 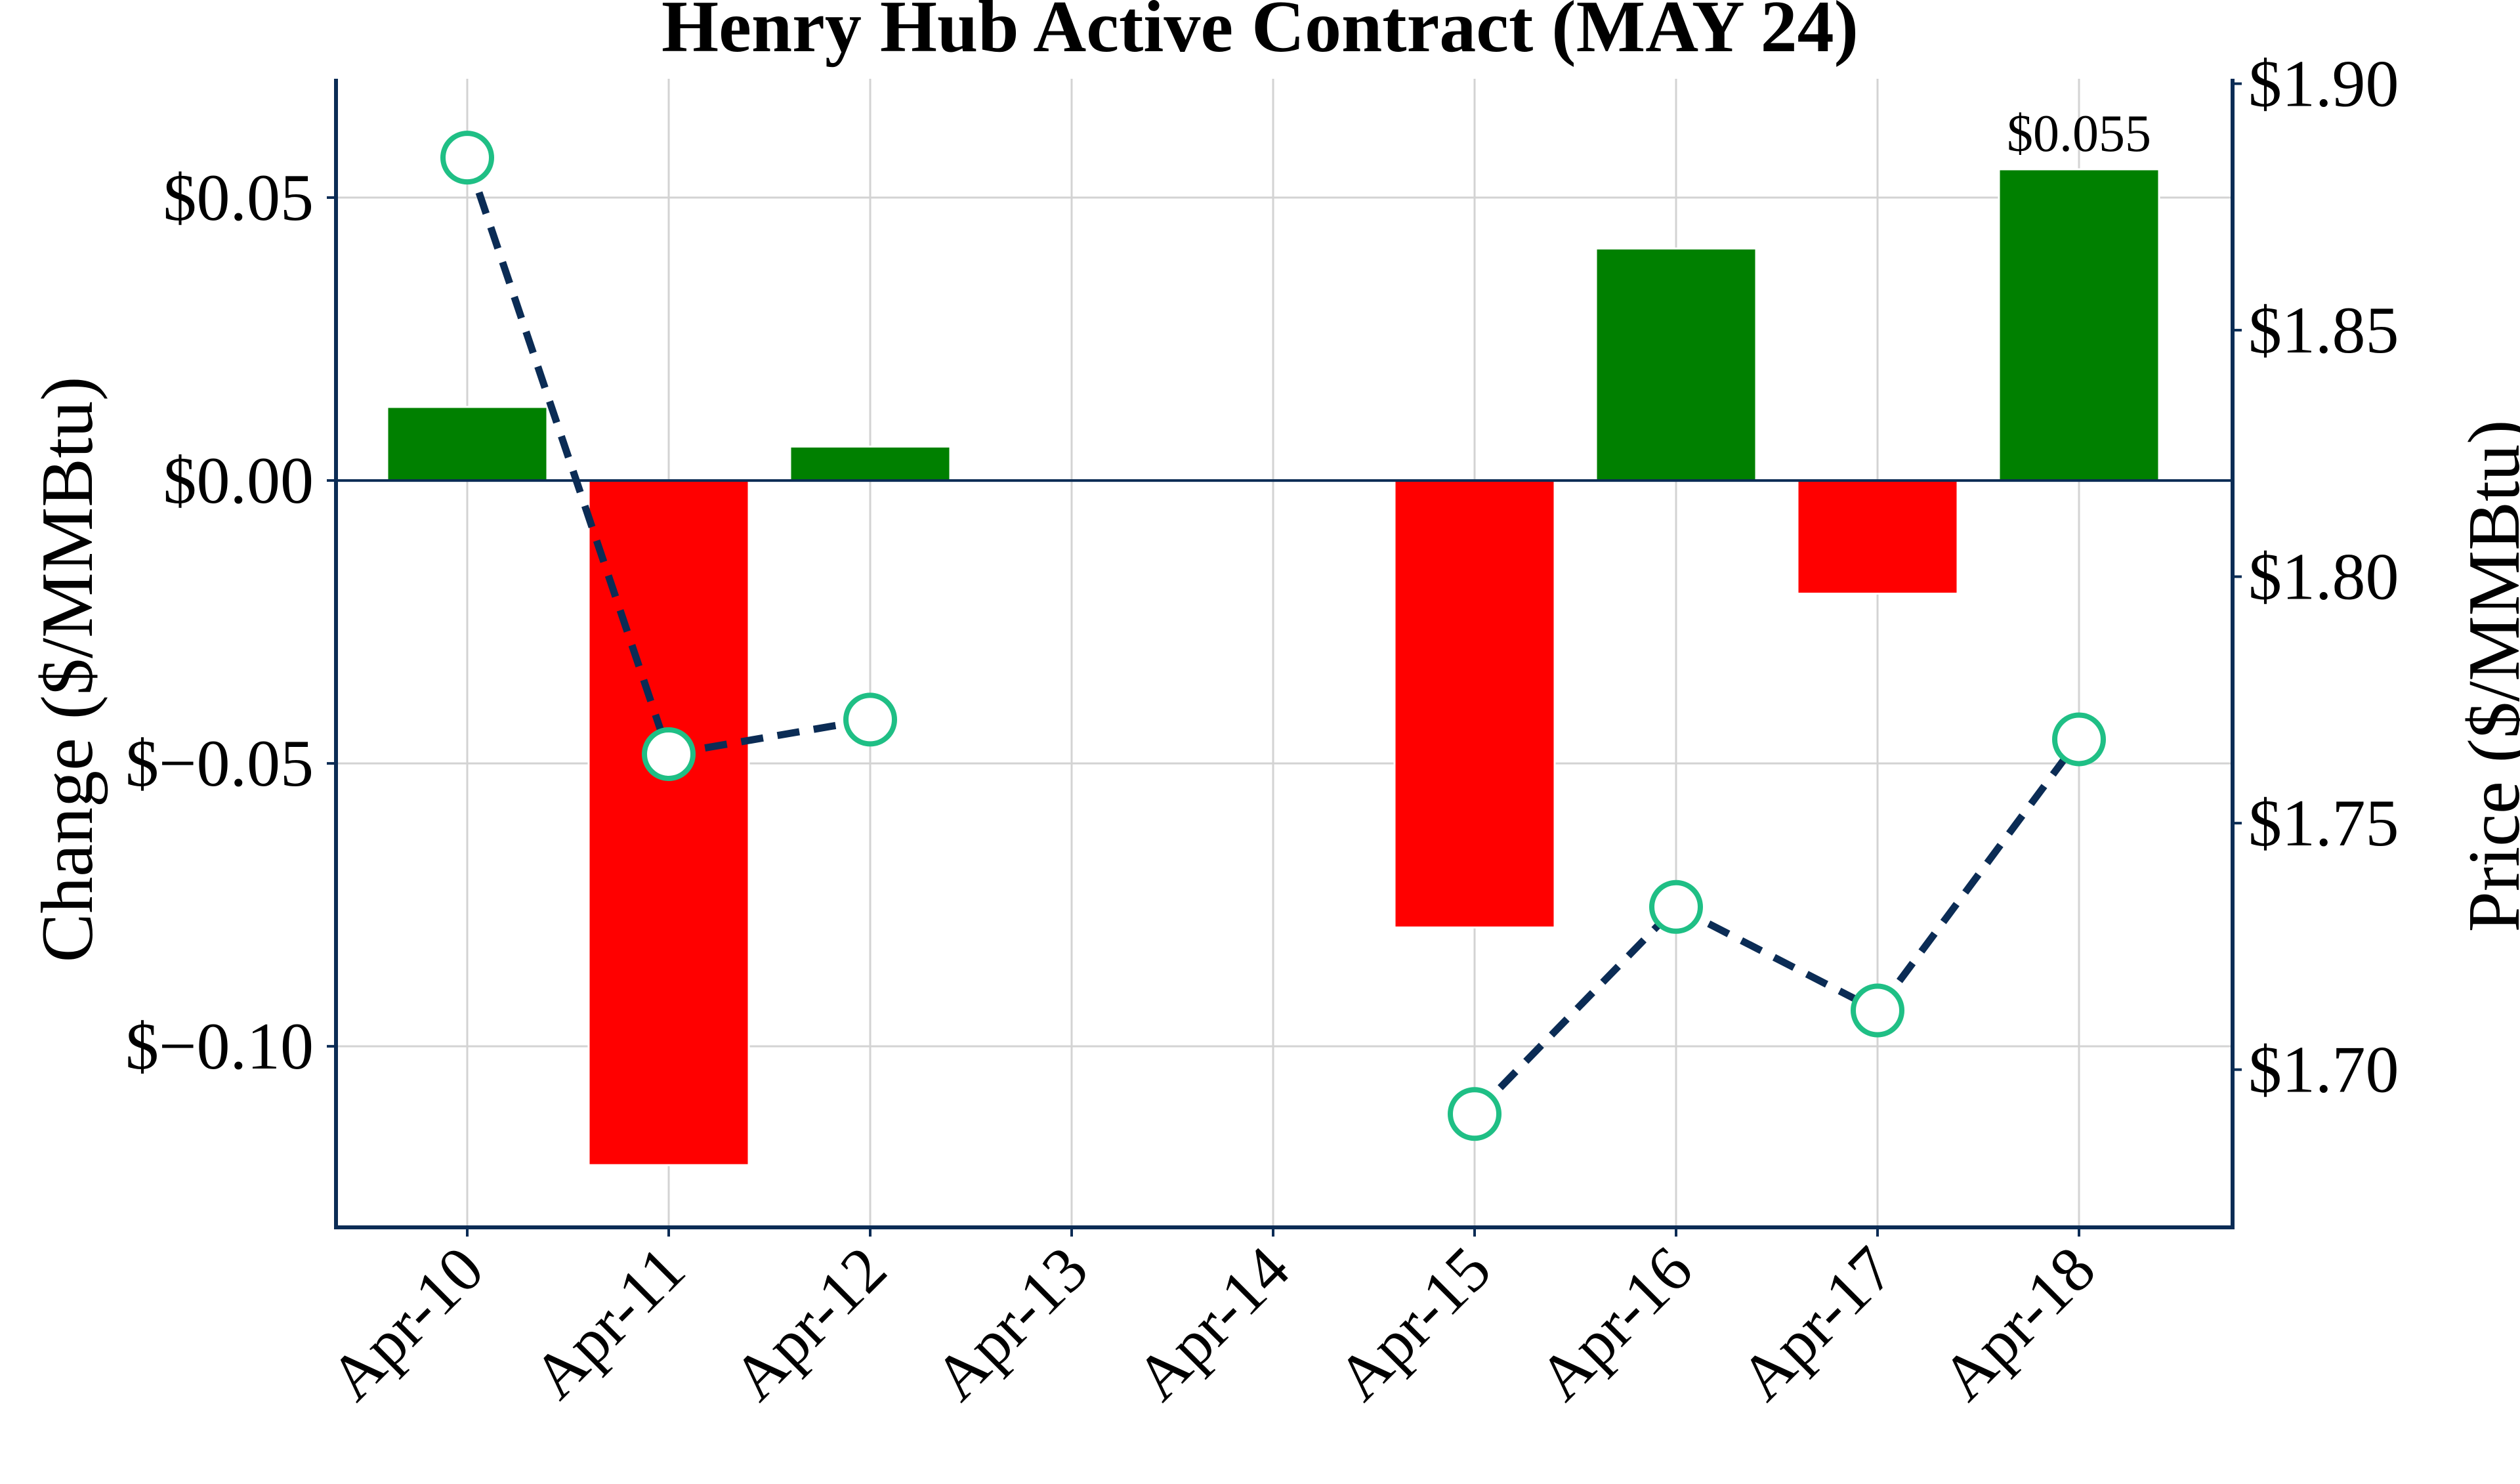 I want to click on left-tick-label: $0.00, so click(x=238, y=481).